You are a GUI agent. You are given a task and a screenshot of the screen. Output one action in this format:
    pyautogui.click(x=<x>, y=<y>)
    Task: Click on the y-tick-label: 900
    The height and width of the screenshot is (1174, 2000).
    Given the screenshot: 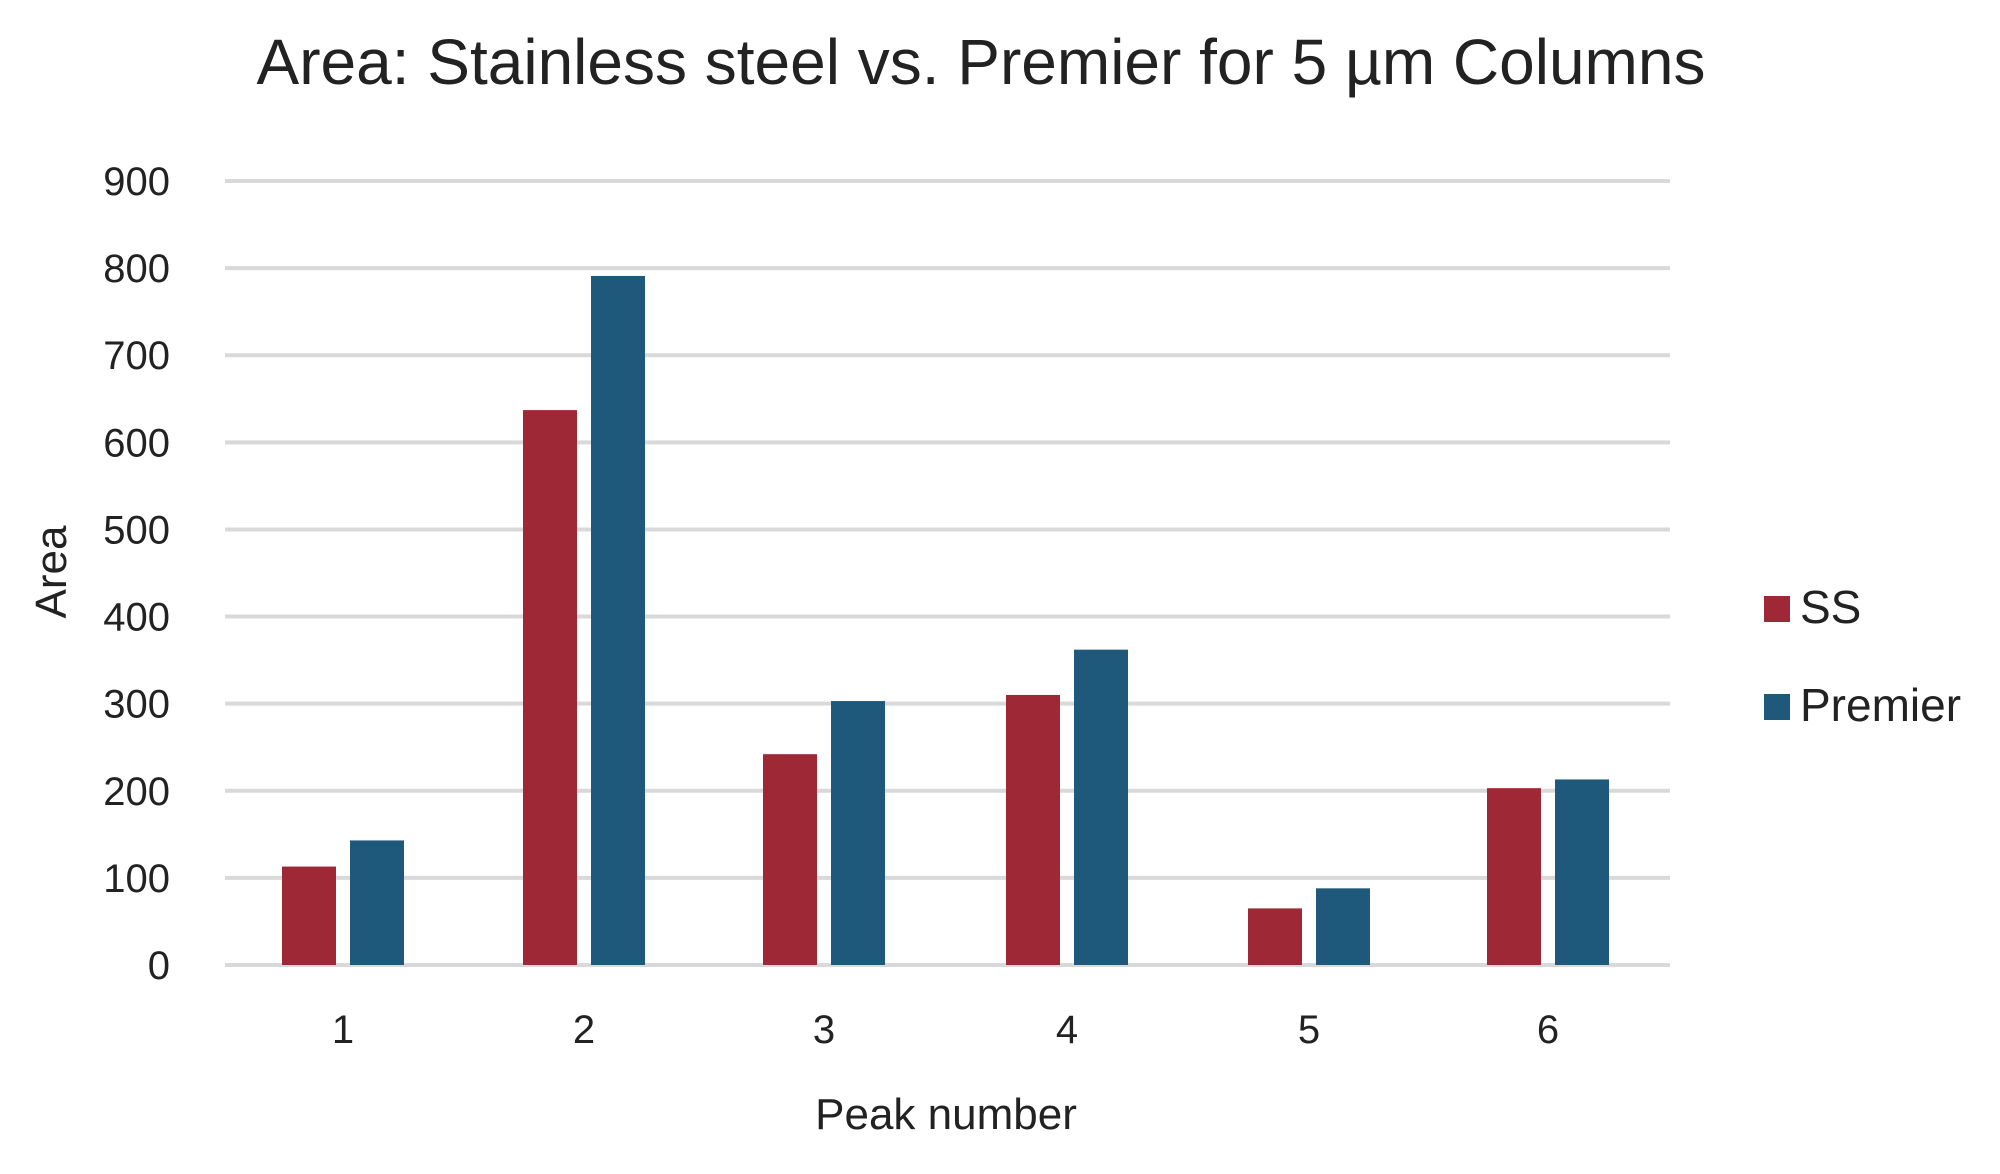 What is the action you would take?
    pyautogui.click(x=136, y=182)
    